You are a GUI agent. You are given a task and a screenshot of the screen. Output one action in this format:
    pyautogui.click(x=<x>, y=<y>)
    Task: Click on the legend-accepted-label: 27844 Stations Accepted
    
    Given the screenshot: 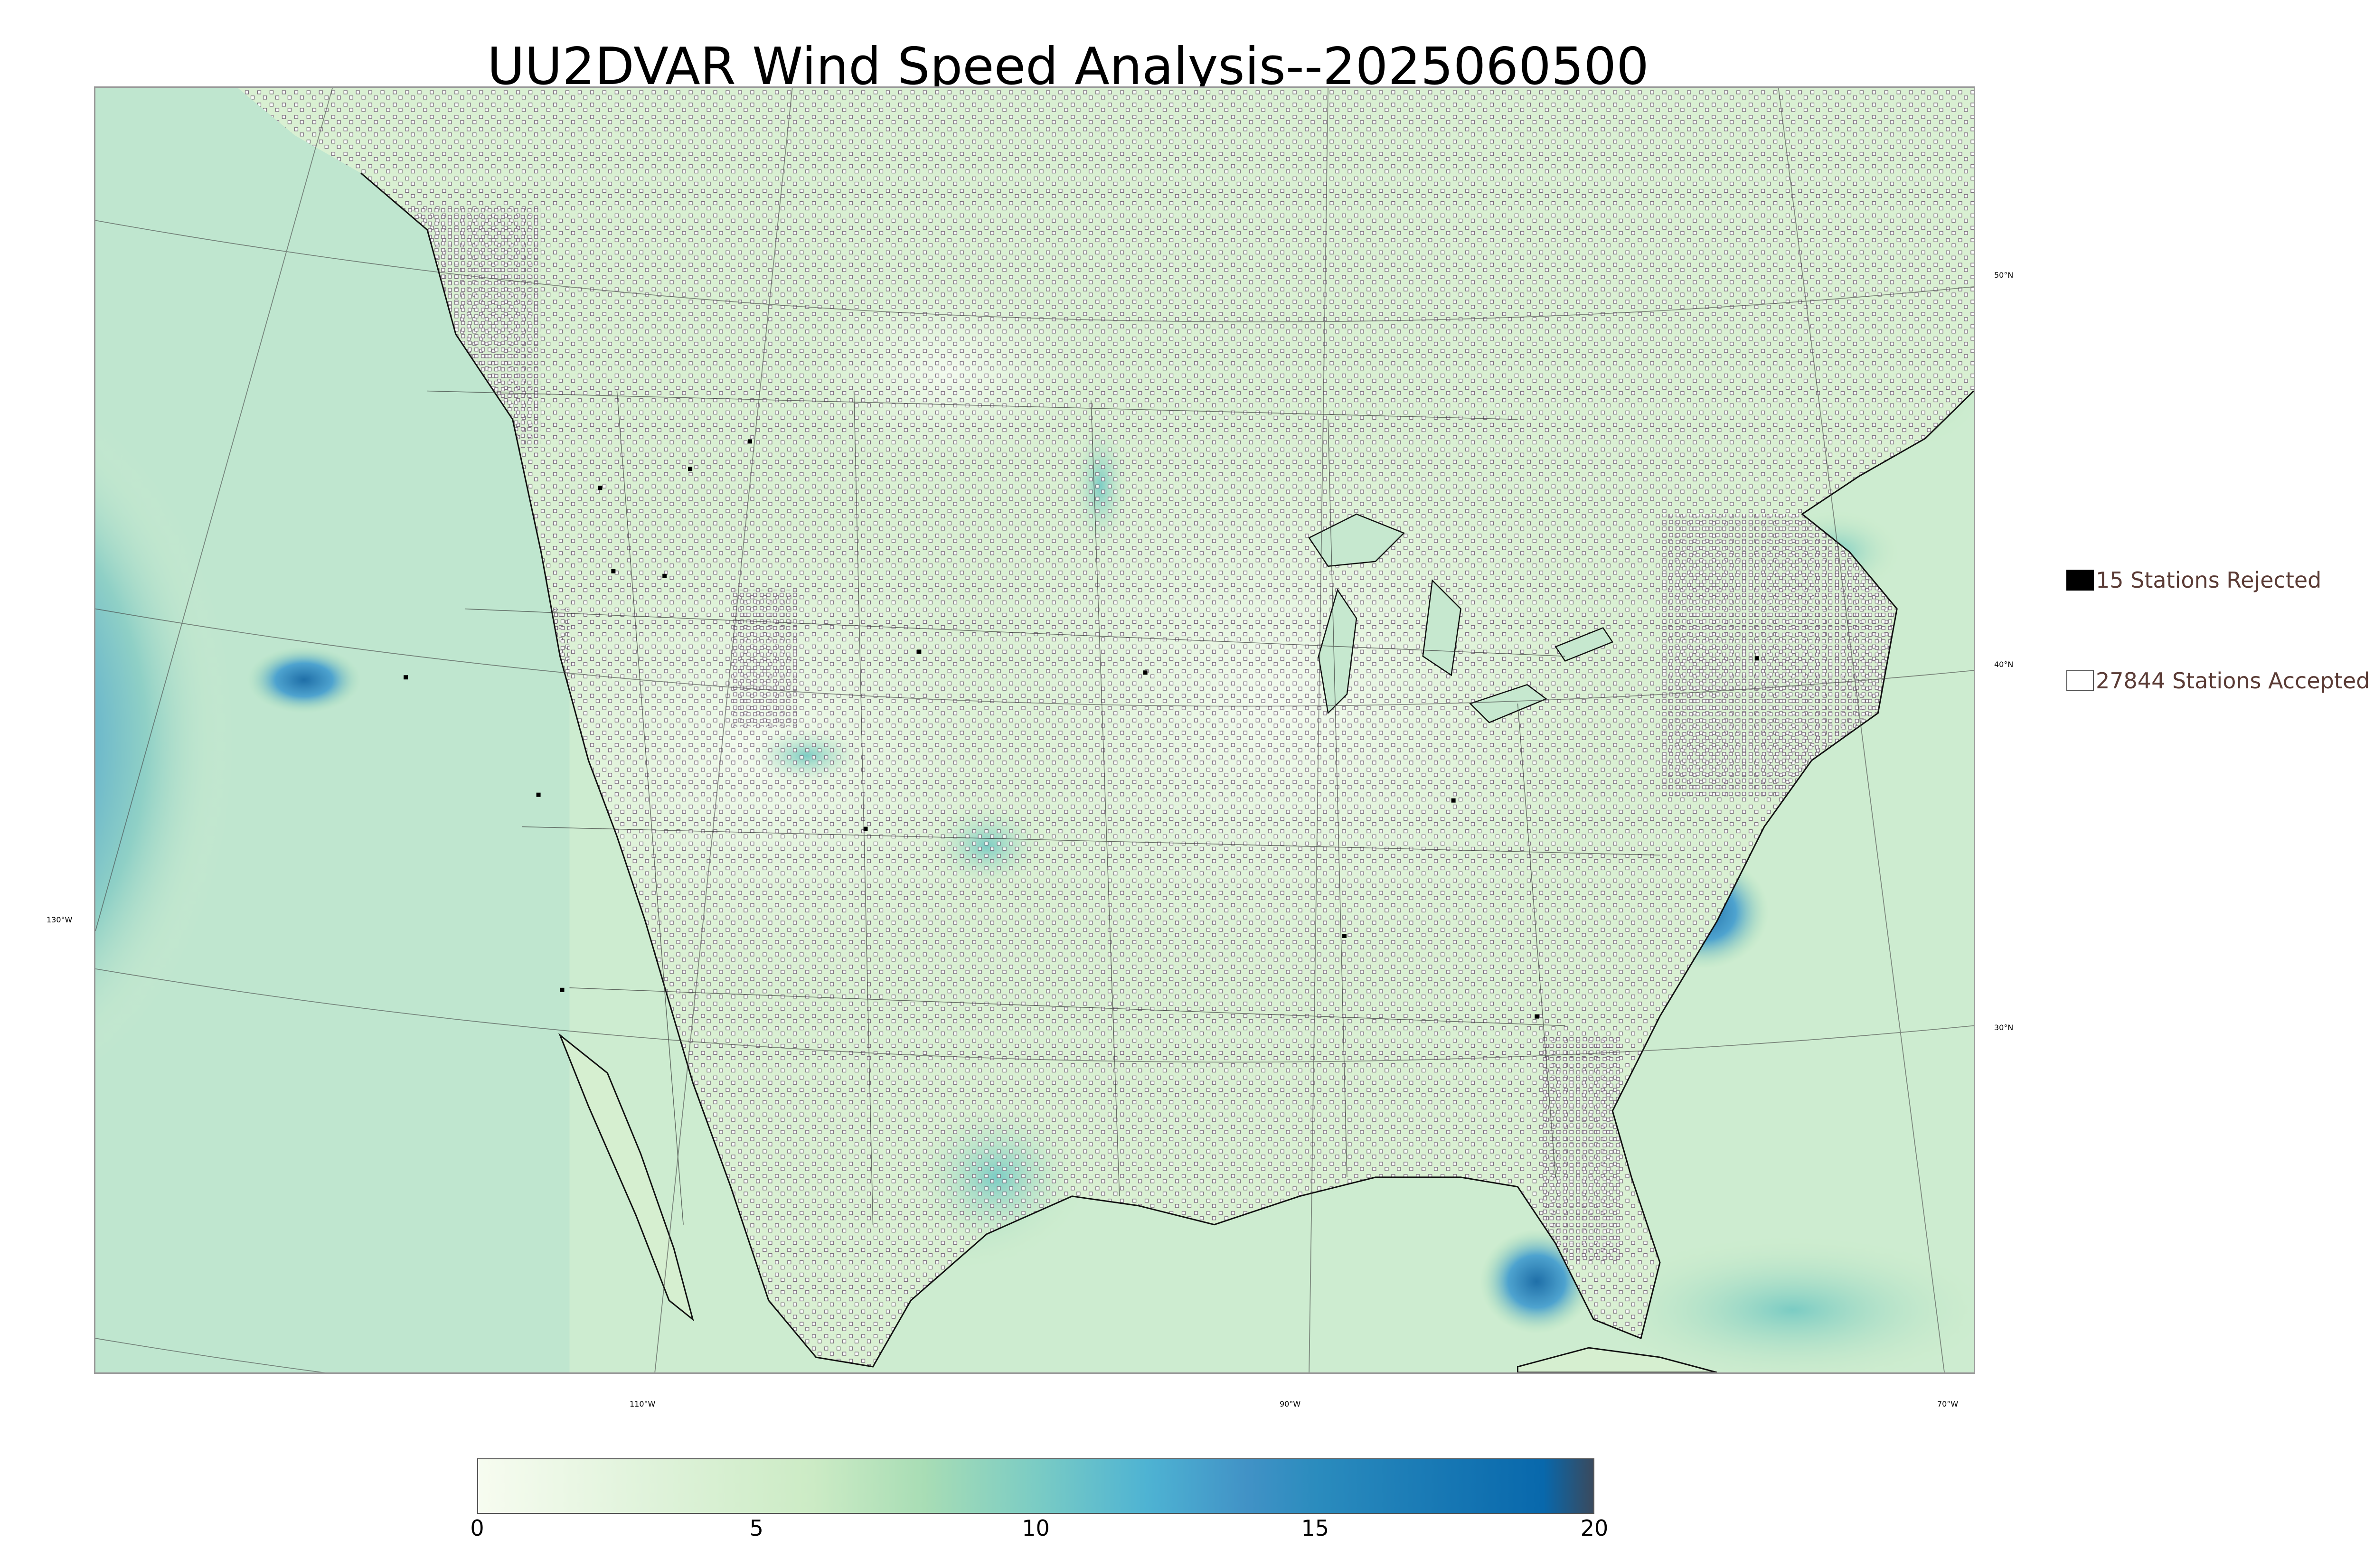 What is the action you would take?
    pyautogui.click(x=2233, y=681)
    